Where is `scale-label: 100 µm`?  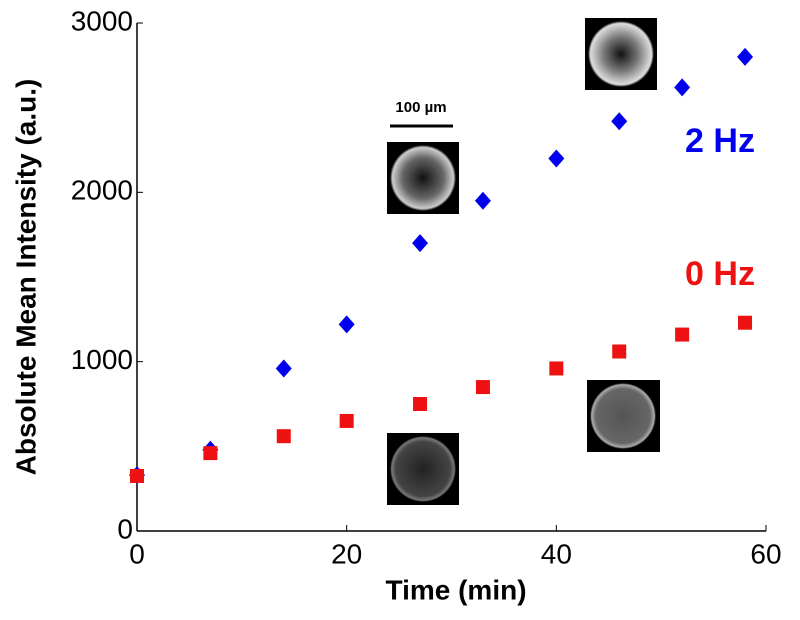
scale-label: 100 µm is located at coordinates (420, 107).